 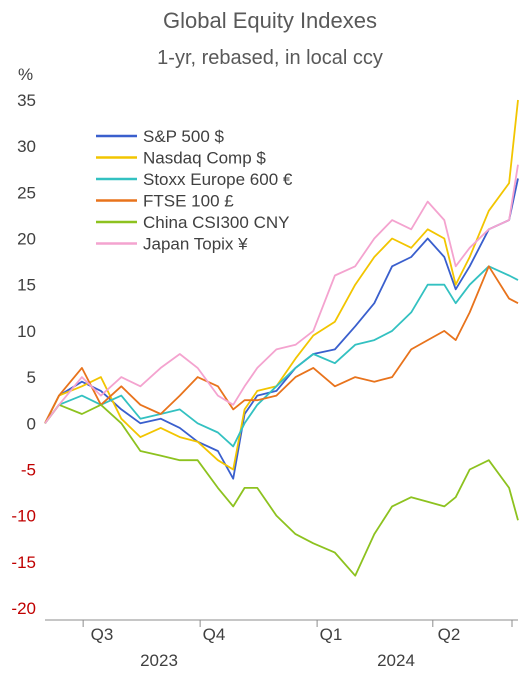 I want to click on x-quarter-label: Q1, so click(x=331, y=634).